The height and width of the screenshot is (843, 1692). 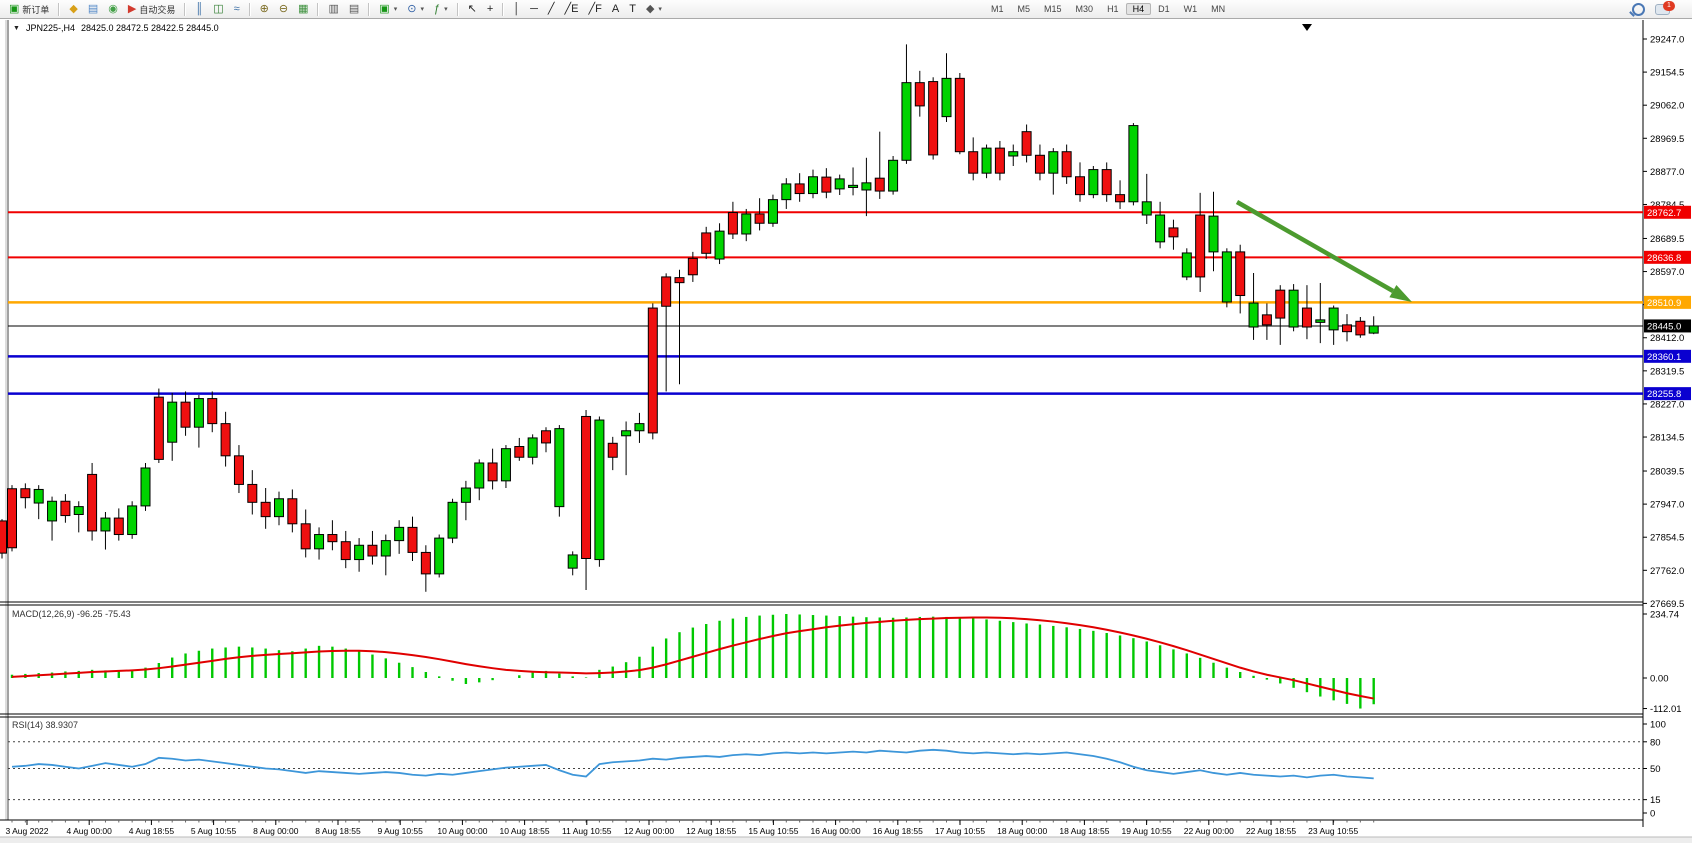 I want to click on signals-icon: ◉, so click(x=113, y=9).